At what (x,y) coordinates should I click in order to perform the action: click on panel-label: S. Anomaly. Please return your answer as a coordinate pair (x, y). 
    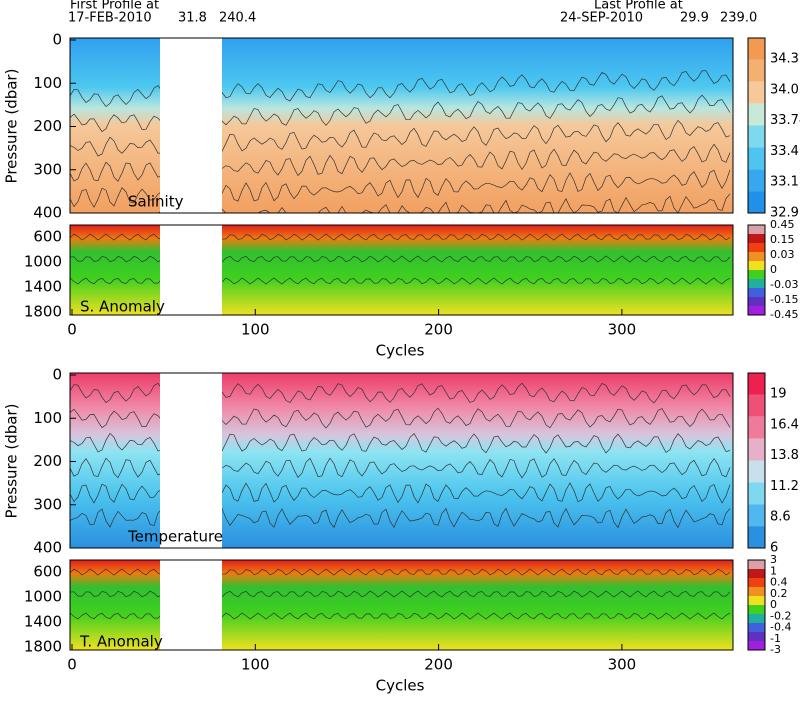
    Looking at the image, I should click on (122, 307).